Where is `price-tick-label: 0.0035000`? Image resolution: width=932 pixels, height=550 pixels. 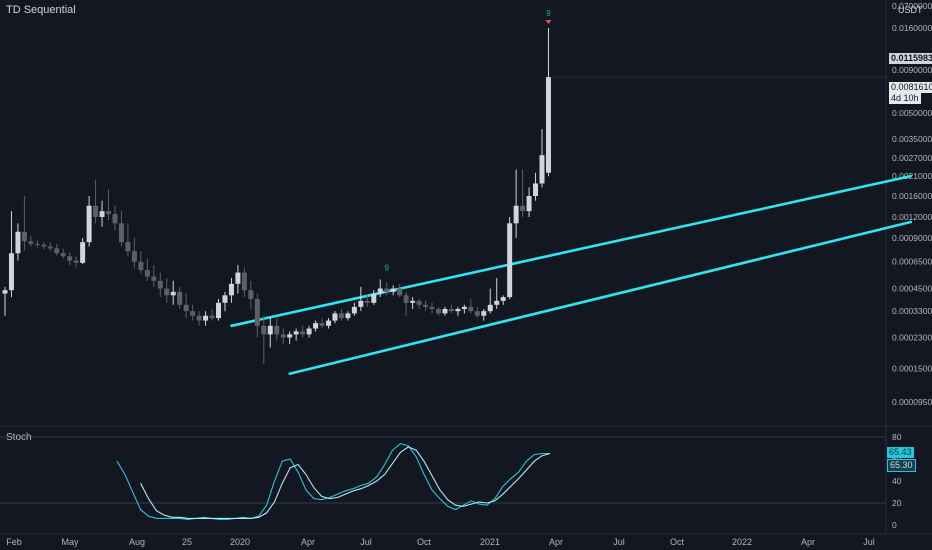 price-tick-label: 0.0035000 is located at coordinates (912, 139).